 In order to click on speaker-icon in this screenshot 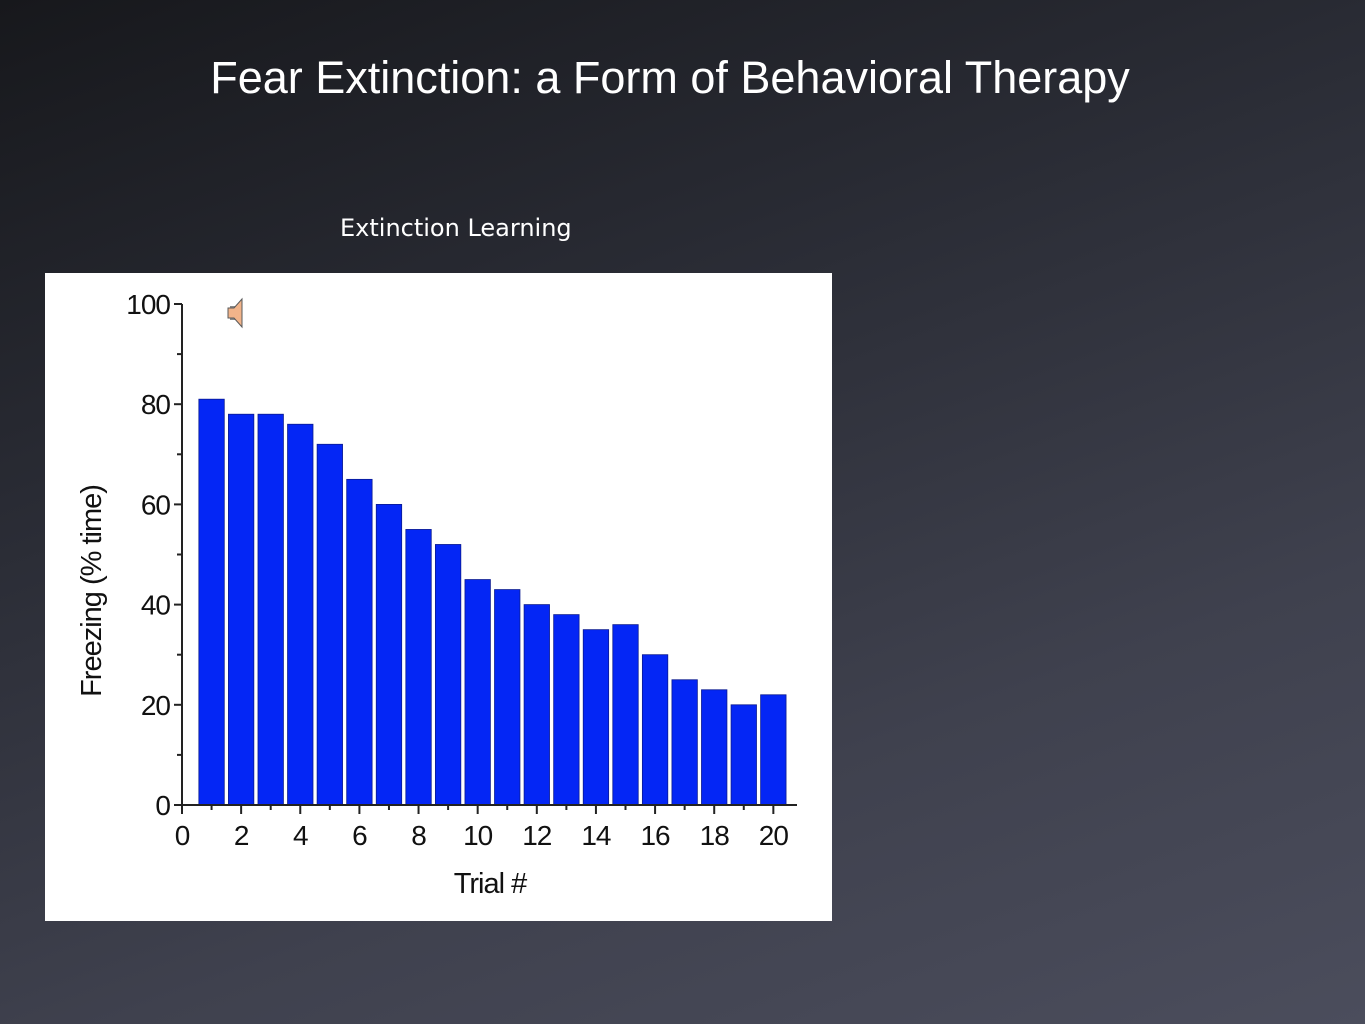, I will do `click(238, 313)`.